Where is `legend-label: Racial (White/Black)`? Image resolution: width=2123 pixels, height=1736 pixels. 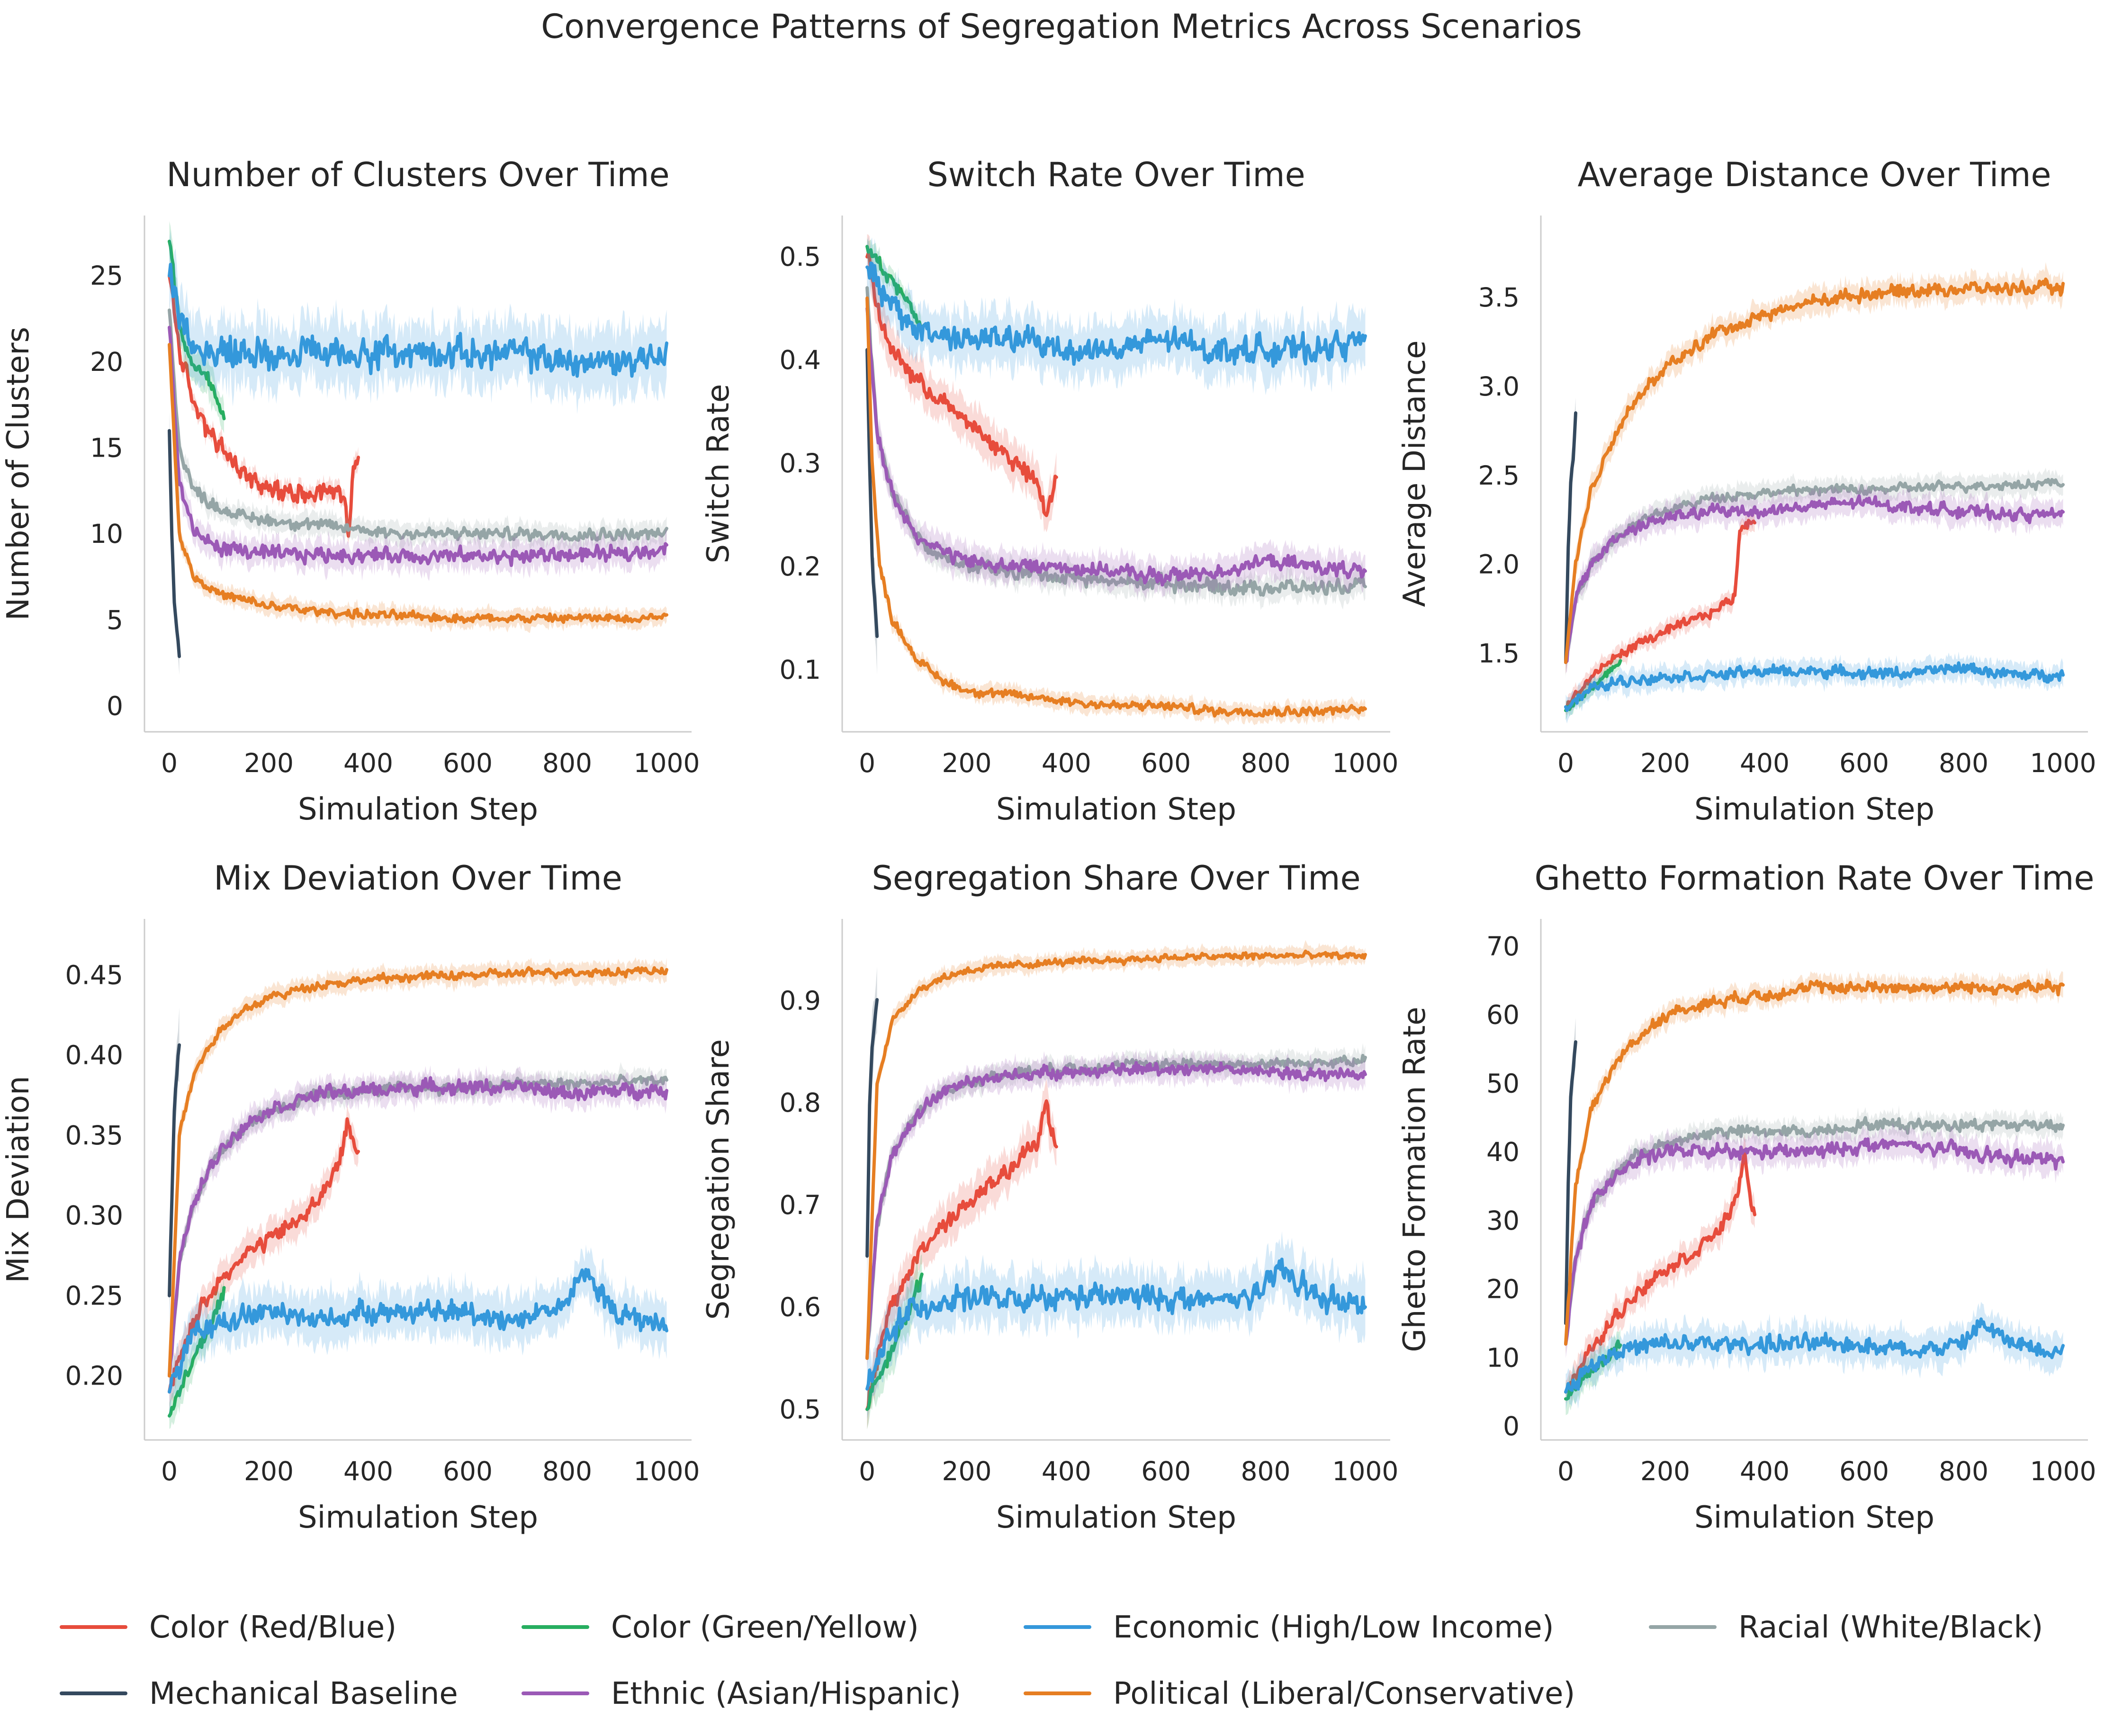
legend-label: Racial (White/Black) is located at coordinates (1890, 1627).